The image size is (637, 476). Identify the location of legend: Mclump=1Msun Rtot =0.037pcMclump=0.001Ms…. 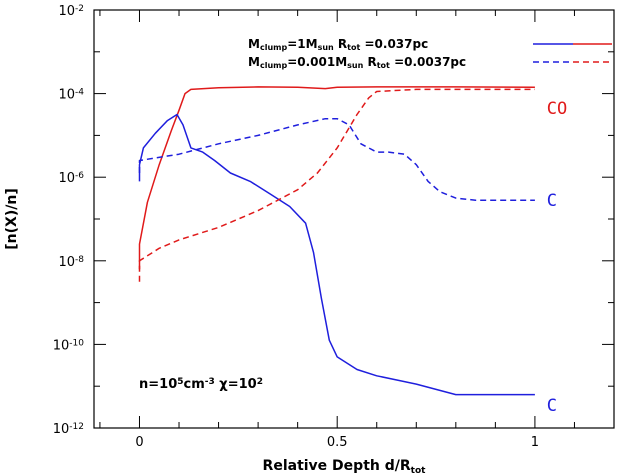
(430, 53).